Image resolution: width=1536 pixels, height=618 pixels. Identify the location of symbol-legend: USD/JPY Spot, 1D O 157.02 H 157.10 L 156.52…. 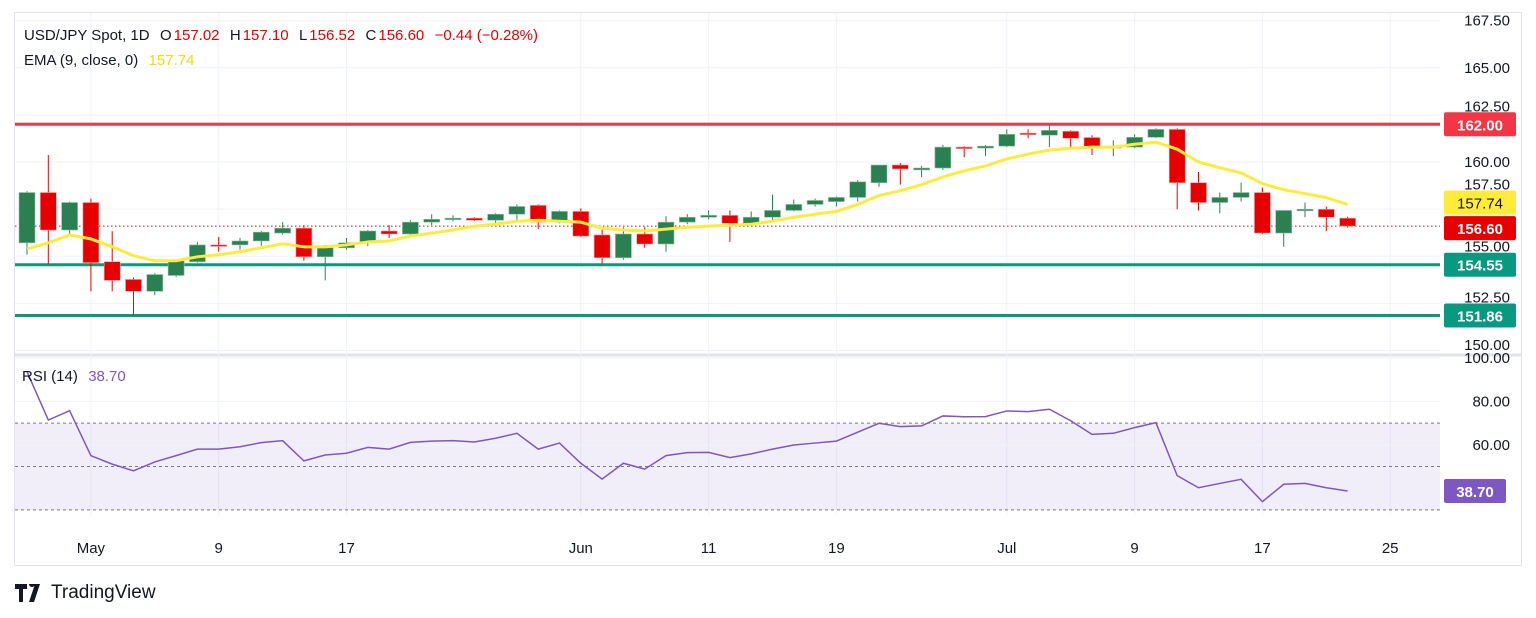
(282, 35).